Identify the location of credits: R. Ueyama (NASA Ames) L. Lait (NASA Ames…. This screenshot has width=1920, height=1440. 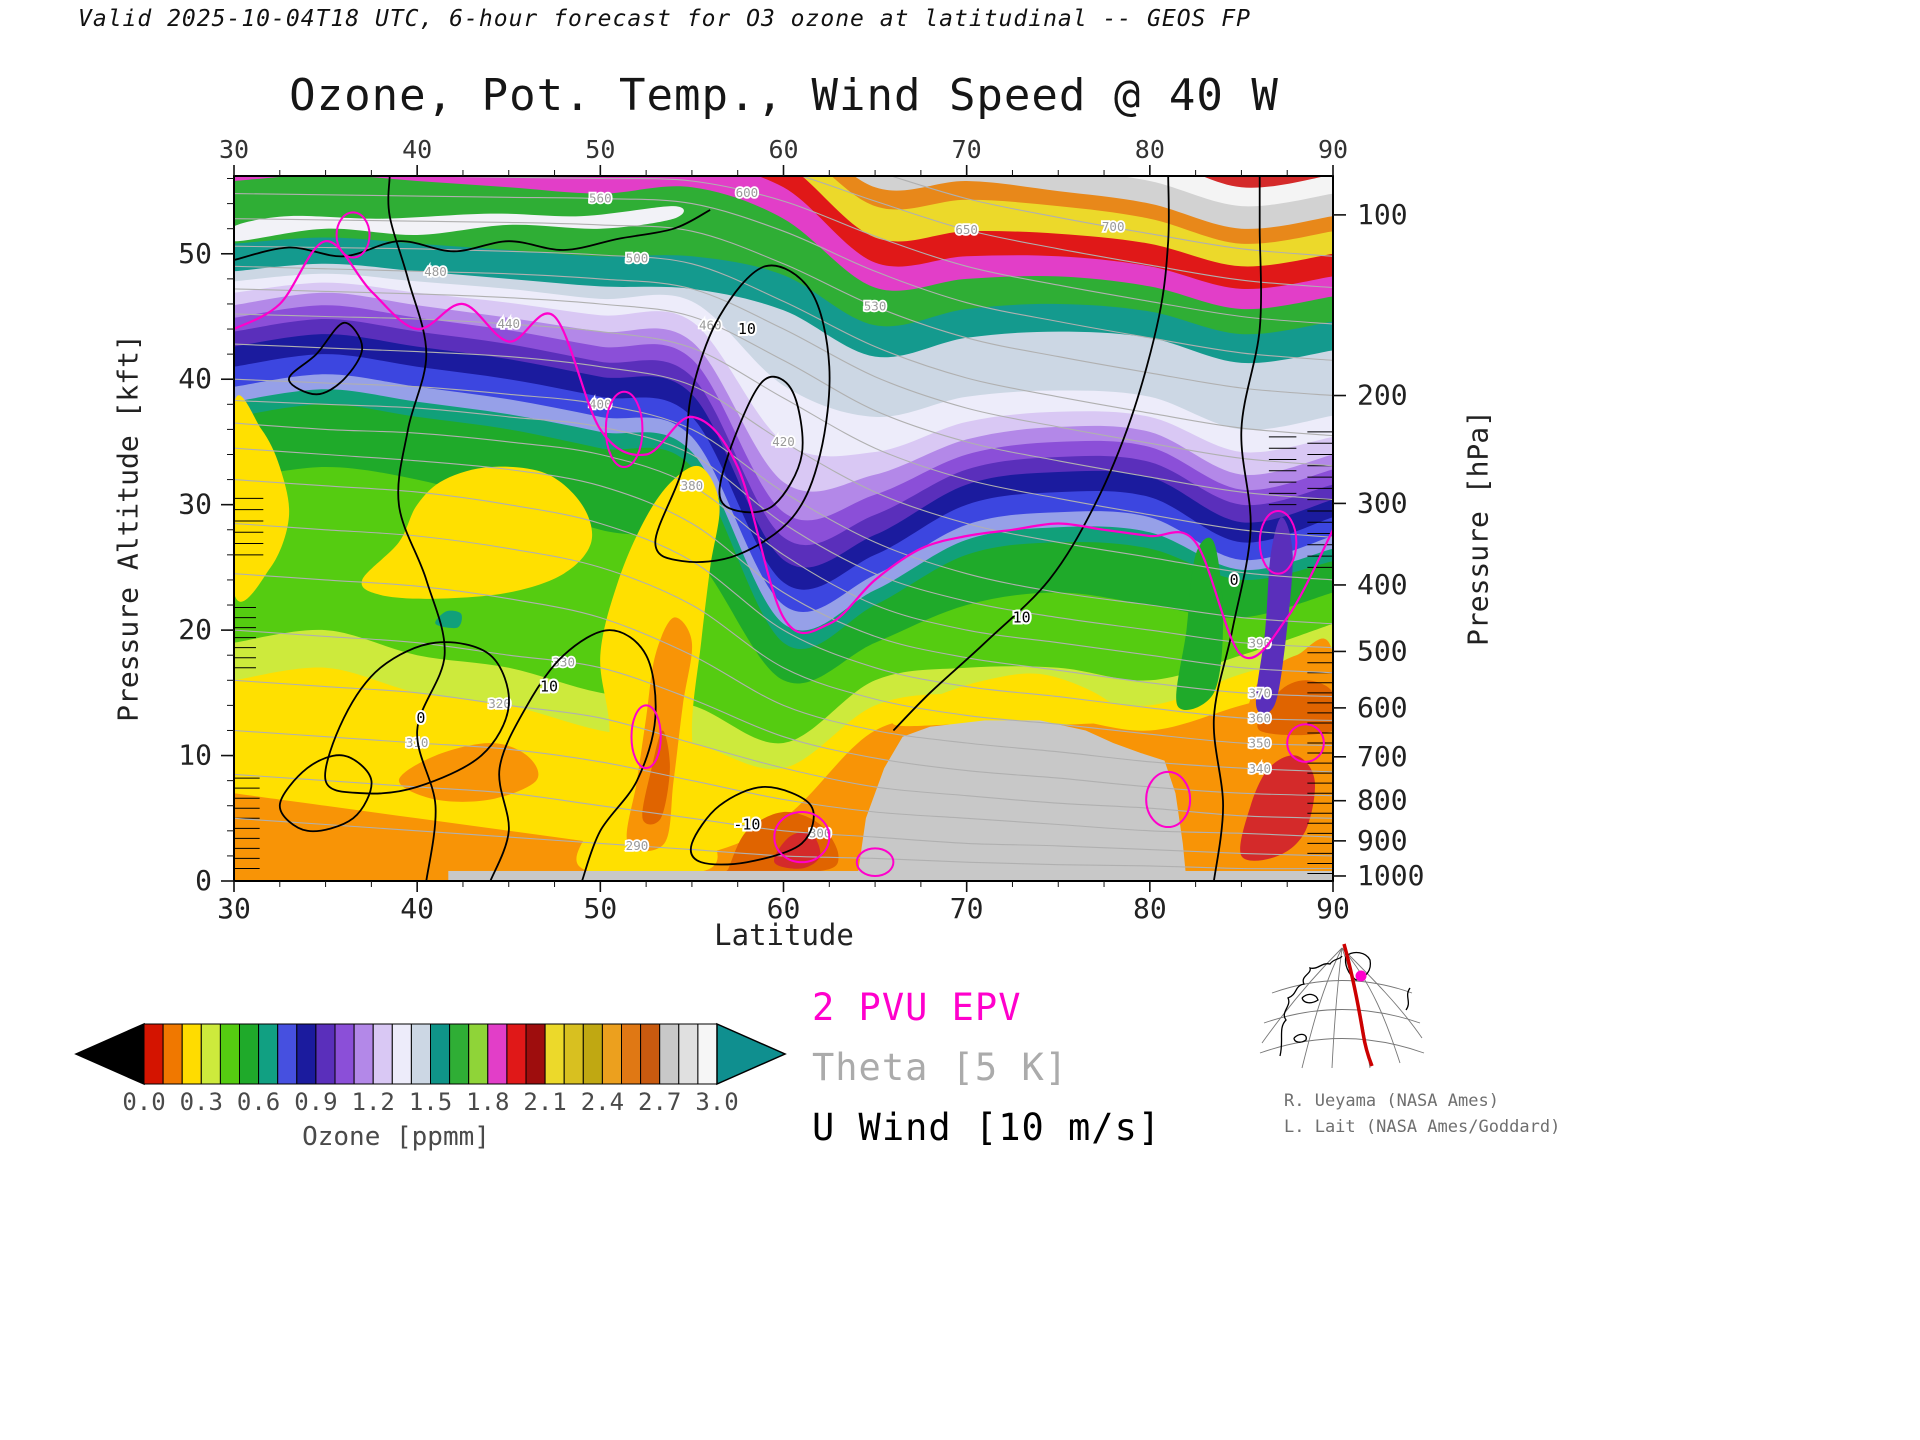
(1422, 1114).